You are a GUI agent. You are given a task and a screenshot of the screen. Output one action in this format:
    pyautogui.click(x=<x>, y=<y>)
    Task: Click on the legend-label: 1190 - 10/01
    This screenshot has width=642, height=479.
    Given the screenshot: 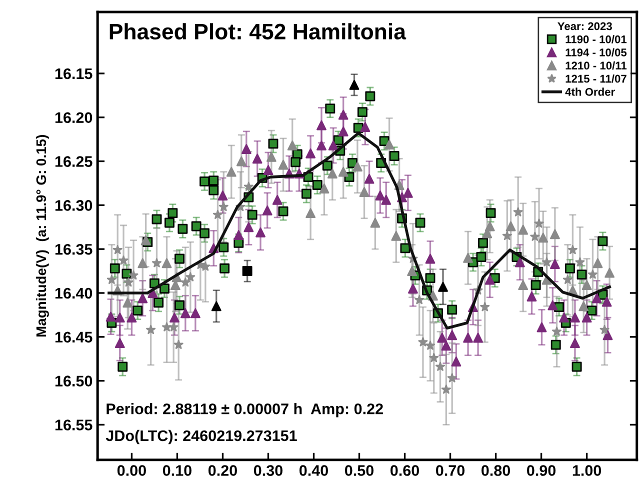 What is the action you would take?
    pyautogui.click(x=596, y=39)
    